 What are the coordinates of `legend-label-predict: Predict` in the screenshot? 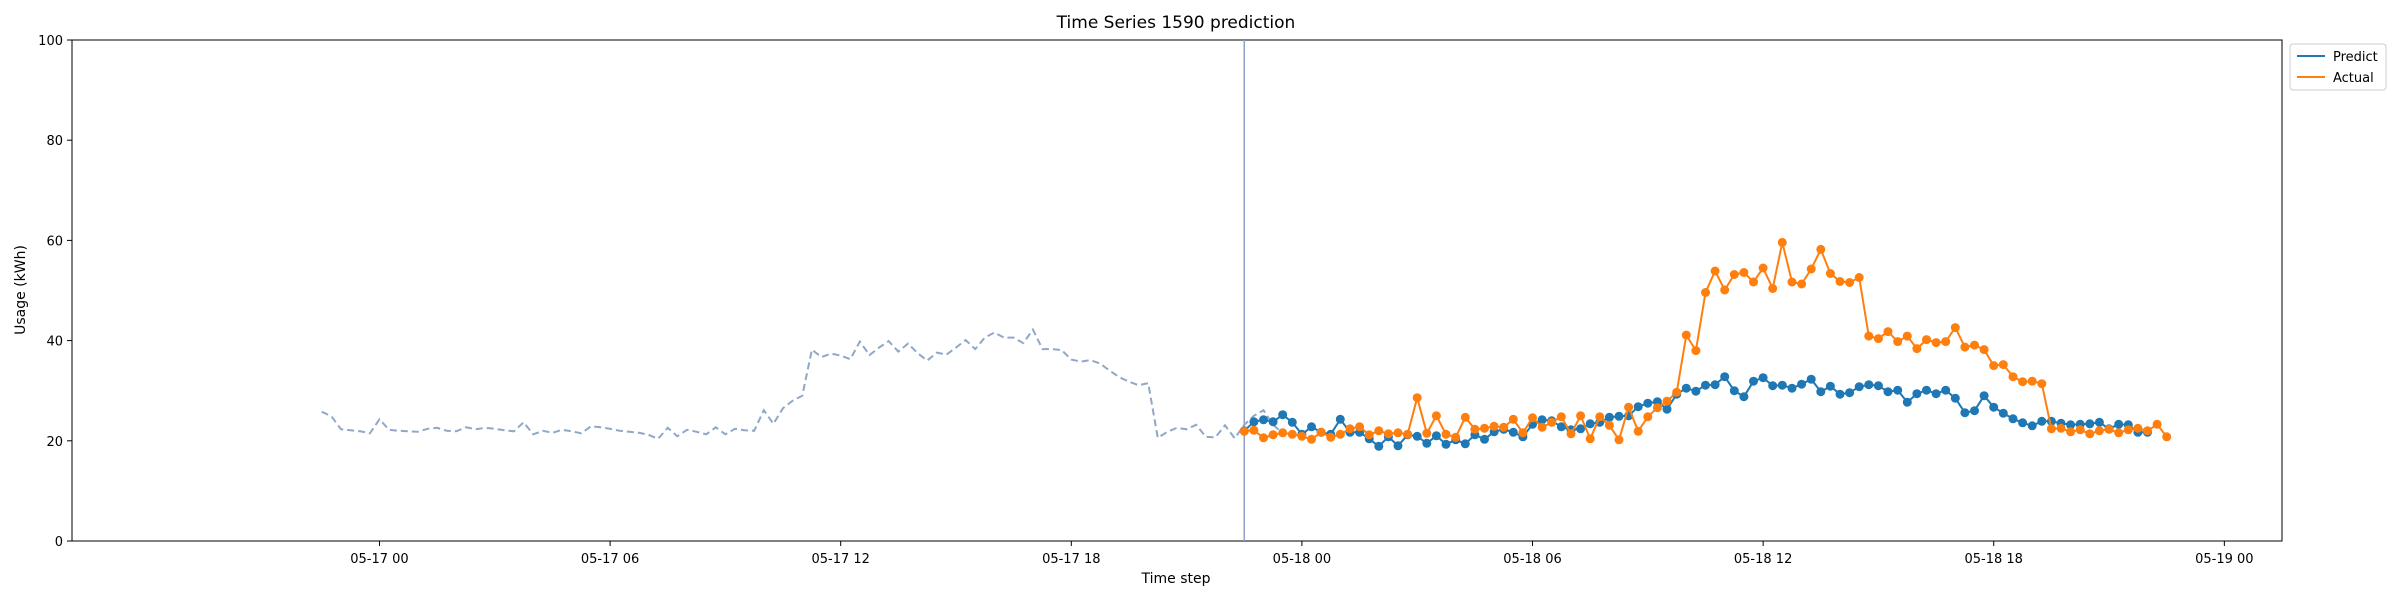 It's located at (2355, 57).